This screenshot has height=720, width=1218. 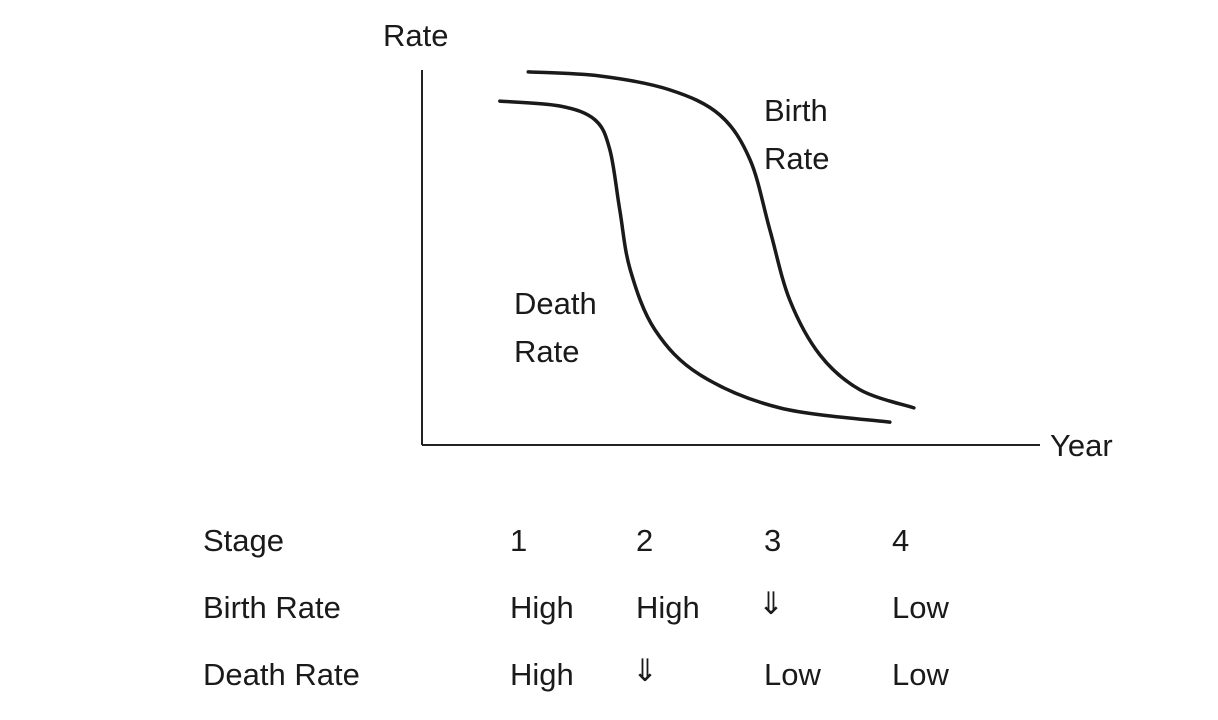 What do you see at coordinates (281, 674) in the screenshot?
I see `death-rate-row-label: Death Rate` at bounding box center [281, 674].